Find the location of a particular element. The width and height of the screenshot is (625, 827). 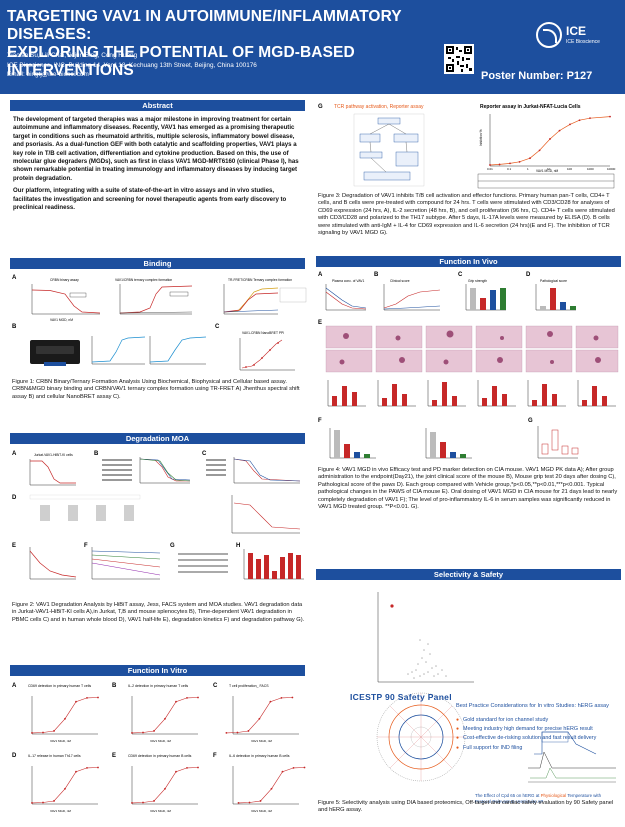

section-degradation: Degradation MOA is located at coordinates (157, 438).